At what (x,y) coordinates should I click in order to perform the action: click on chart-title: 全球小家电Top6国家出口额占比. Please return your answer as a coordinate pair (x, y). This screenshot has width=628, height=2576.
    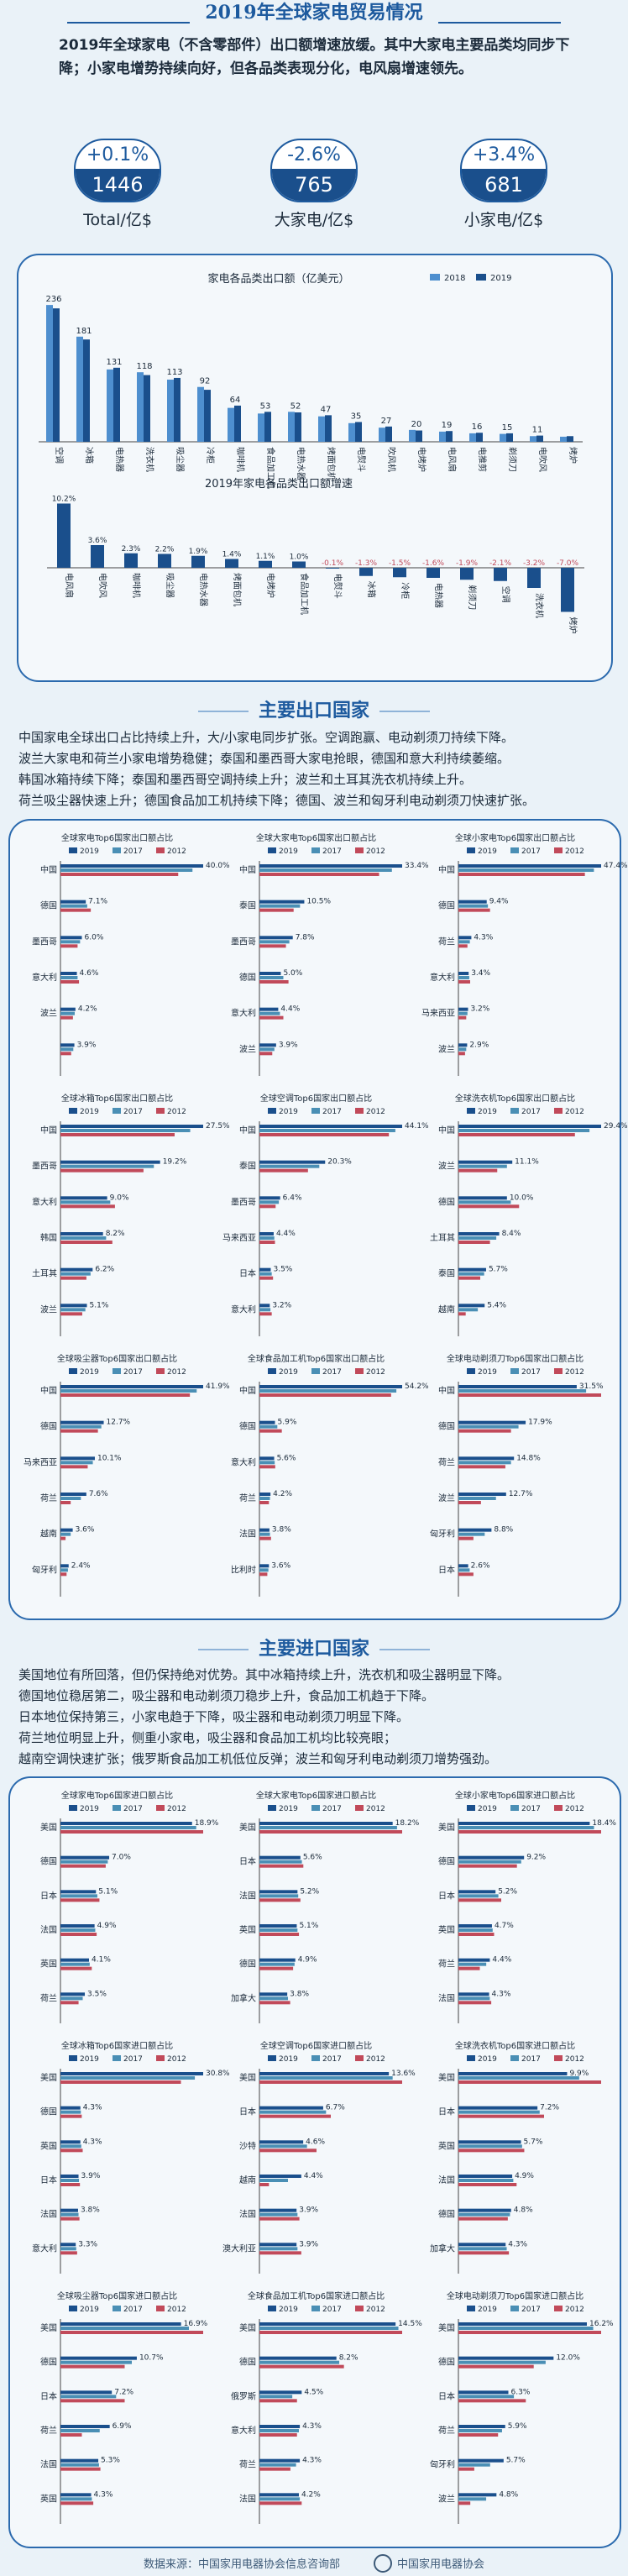
    Looking at the image, I should click on (515, 837).